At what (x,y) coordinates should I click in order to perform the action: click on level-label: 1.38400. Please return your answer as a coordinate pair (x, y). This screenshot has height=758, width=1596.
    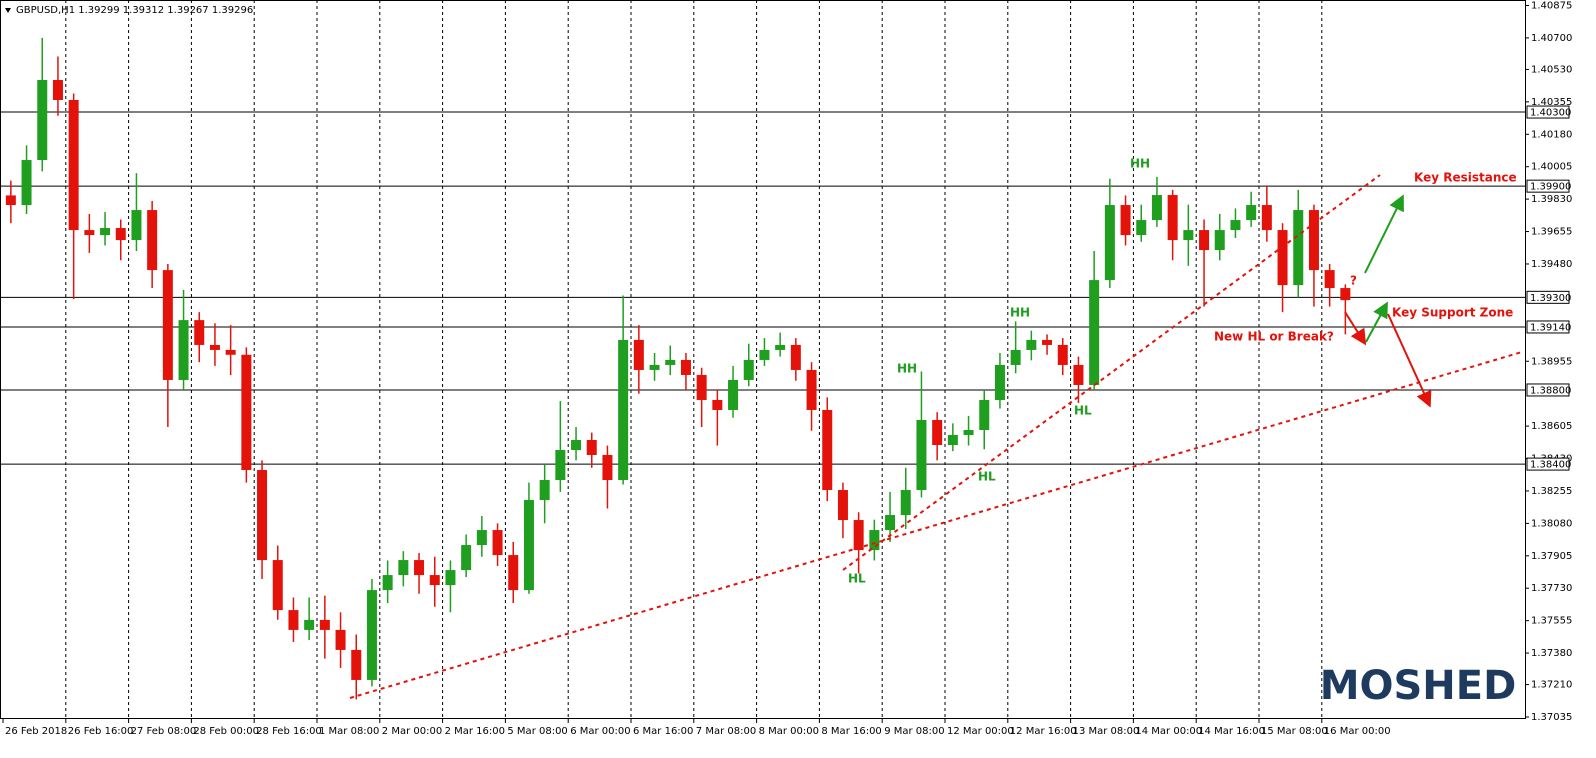
    Looking at the image, I should click on (1550, 465).